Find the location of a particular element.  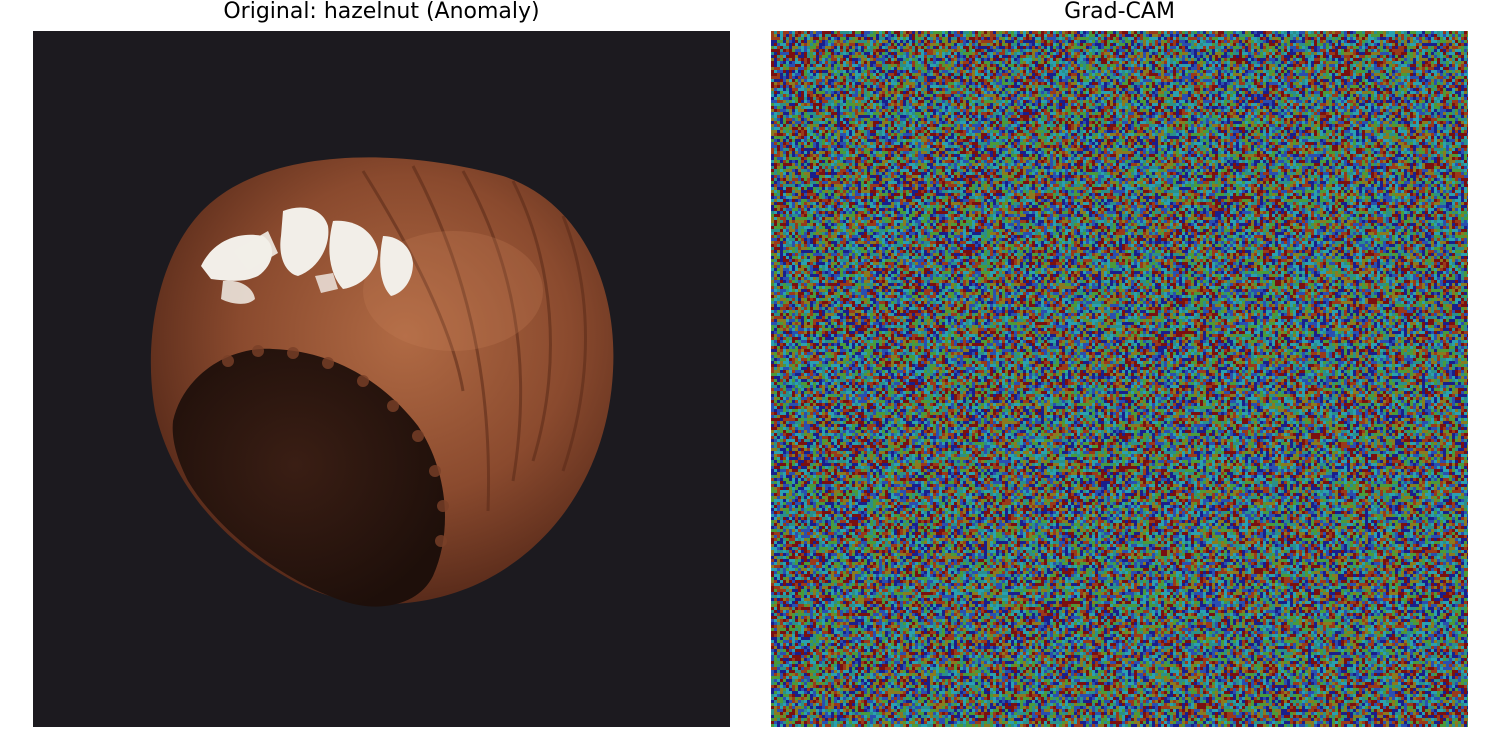

hazelnut-base is located at coordinates (308, 477).